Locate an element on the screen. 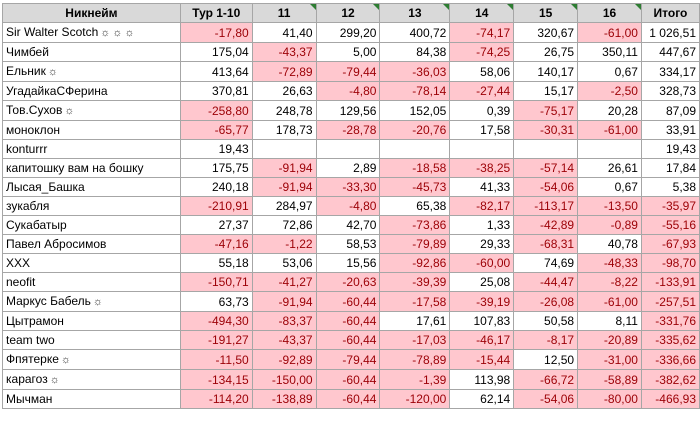  score-cell: -41,27 is located at coordinates (284, 282).